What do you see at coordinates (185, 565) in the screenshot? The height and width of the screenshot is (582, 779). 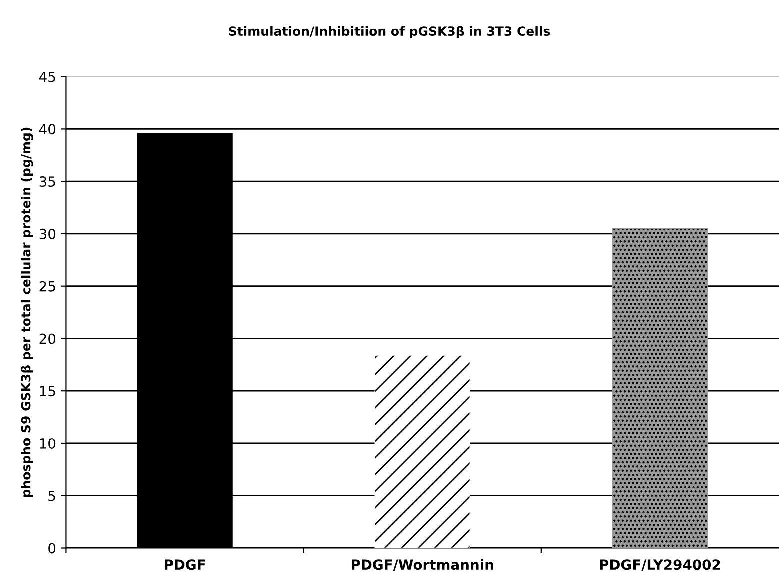 I see `x-tick-label: PDGF` at bounding box center [185, 565].